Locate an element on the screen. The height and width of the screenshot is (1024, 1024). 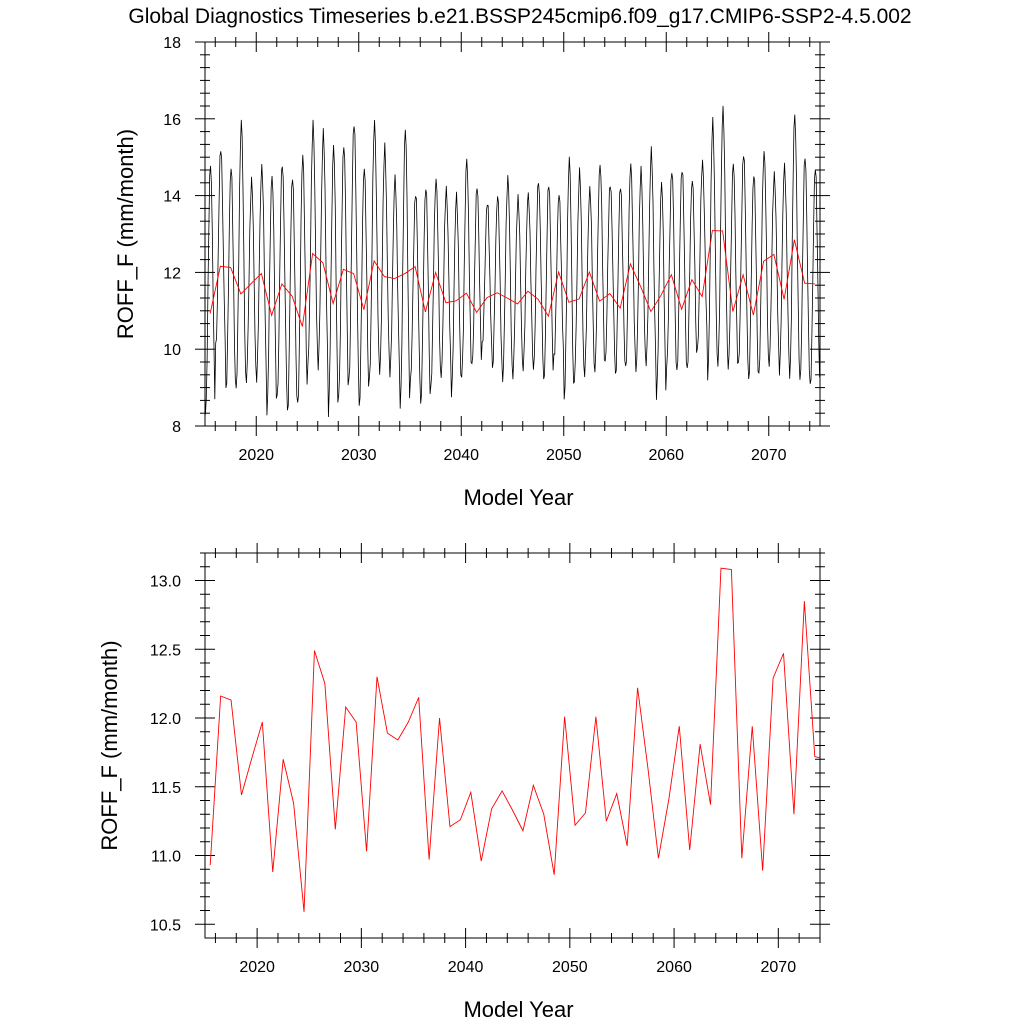
y-tick-label: 12 is located at coordinates (172, 273).